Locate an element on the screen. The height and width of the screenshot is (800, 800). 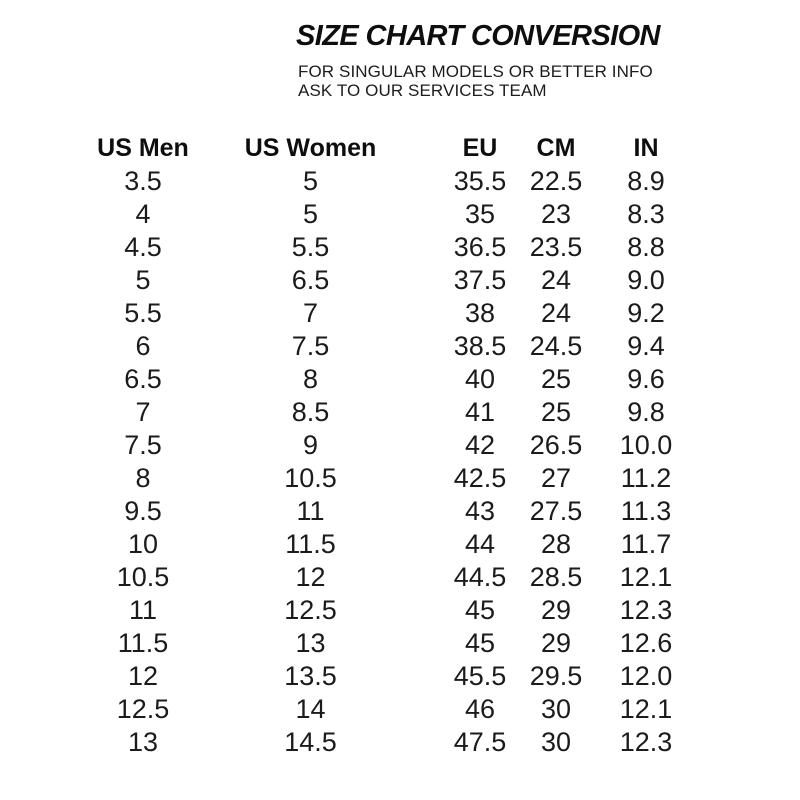
table-cell: 44 is located at coordinates (480, 544).